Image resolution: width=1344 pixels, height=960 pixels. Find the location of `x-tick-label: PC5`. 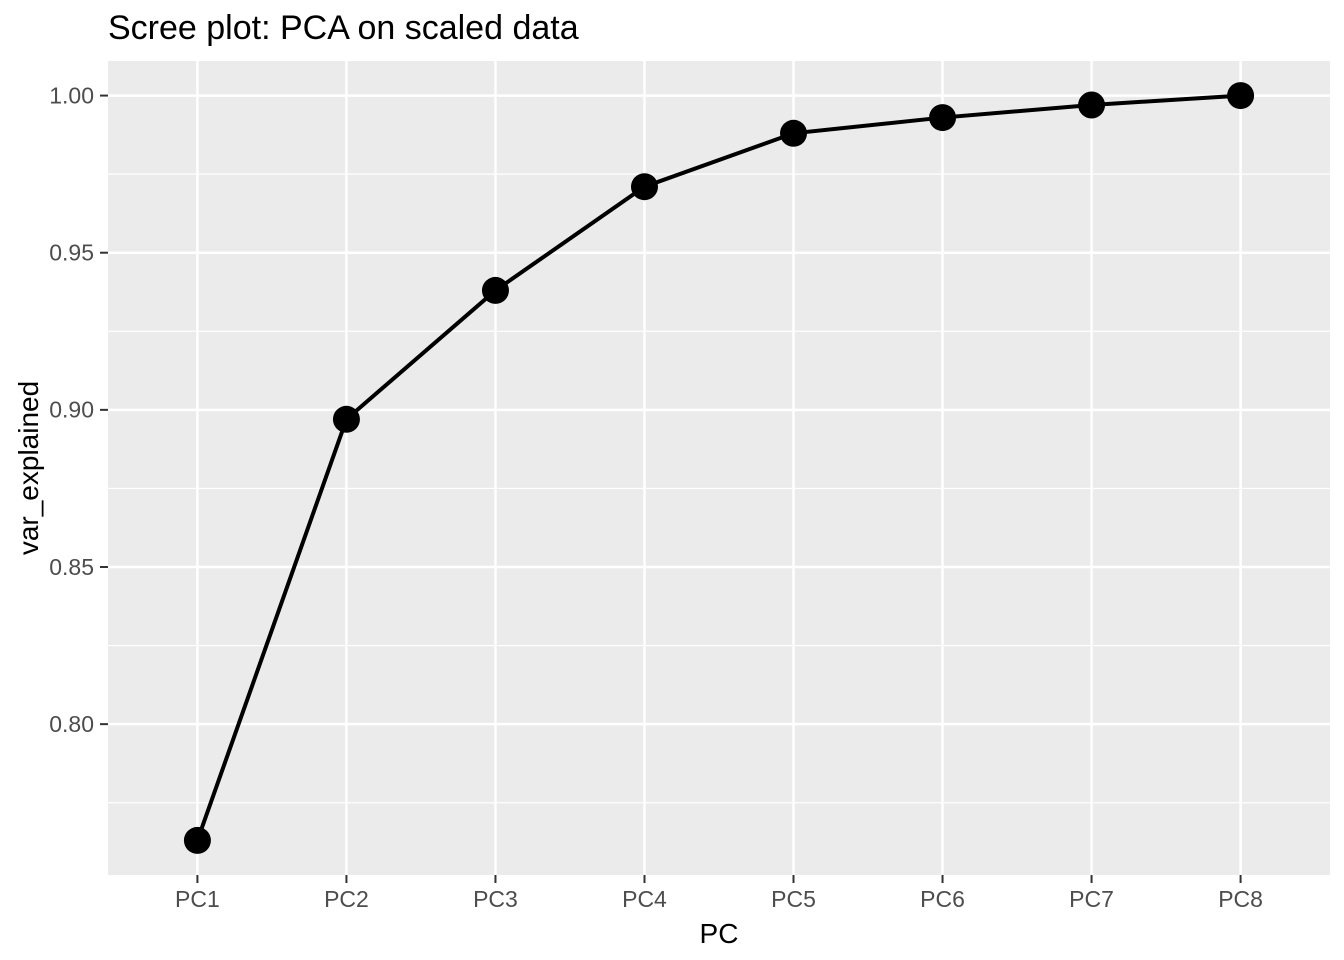

x-tick-label: PC5 is located at coordinates (793, 899).